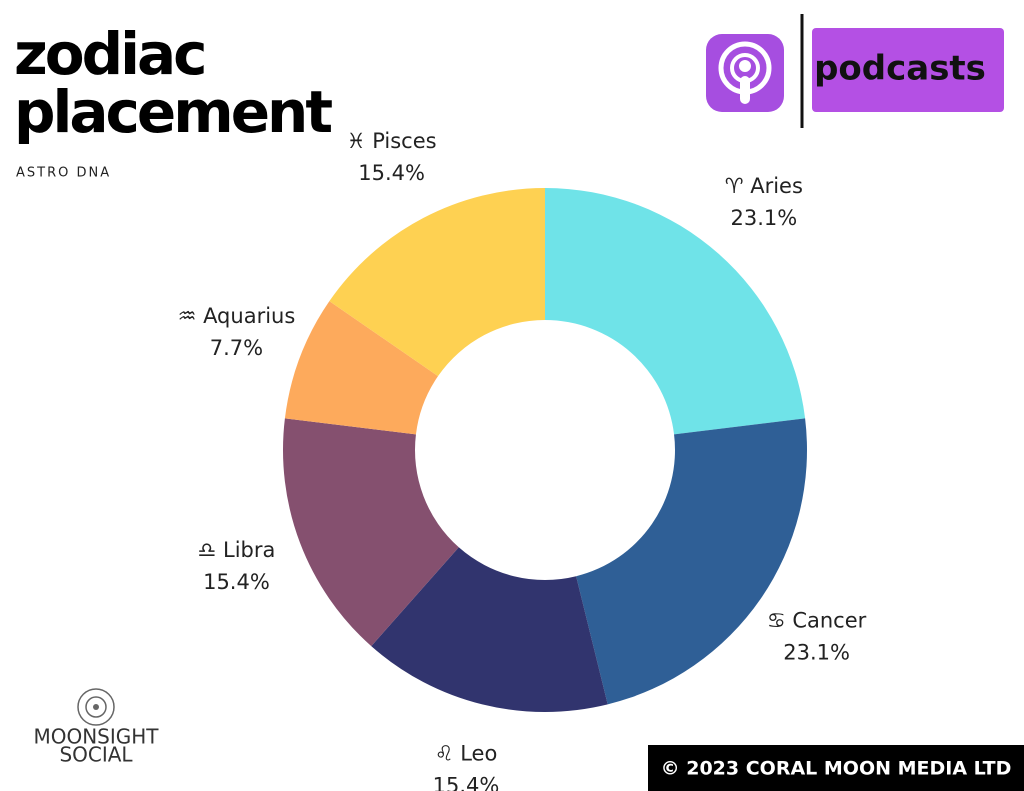 The height and width of the screenshot is (791, 1024). What do you see at coordinates (745, 73) in the screenshot?
I see `podcasts-icon` at bounding box center [745, 73].